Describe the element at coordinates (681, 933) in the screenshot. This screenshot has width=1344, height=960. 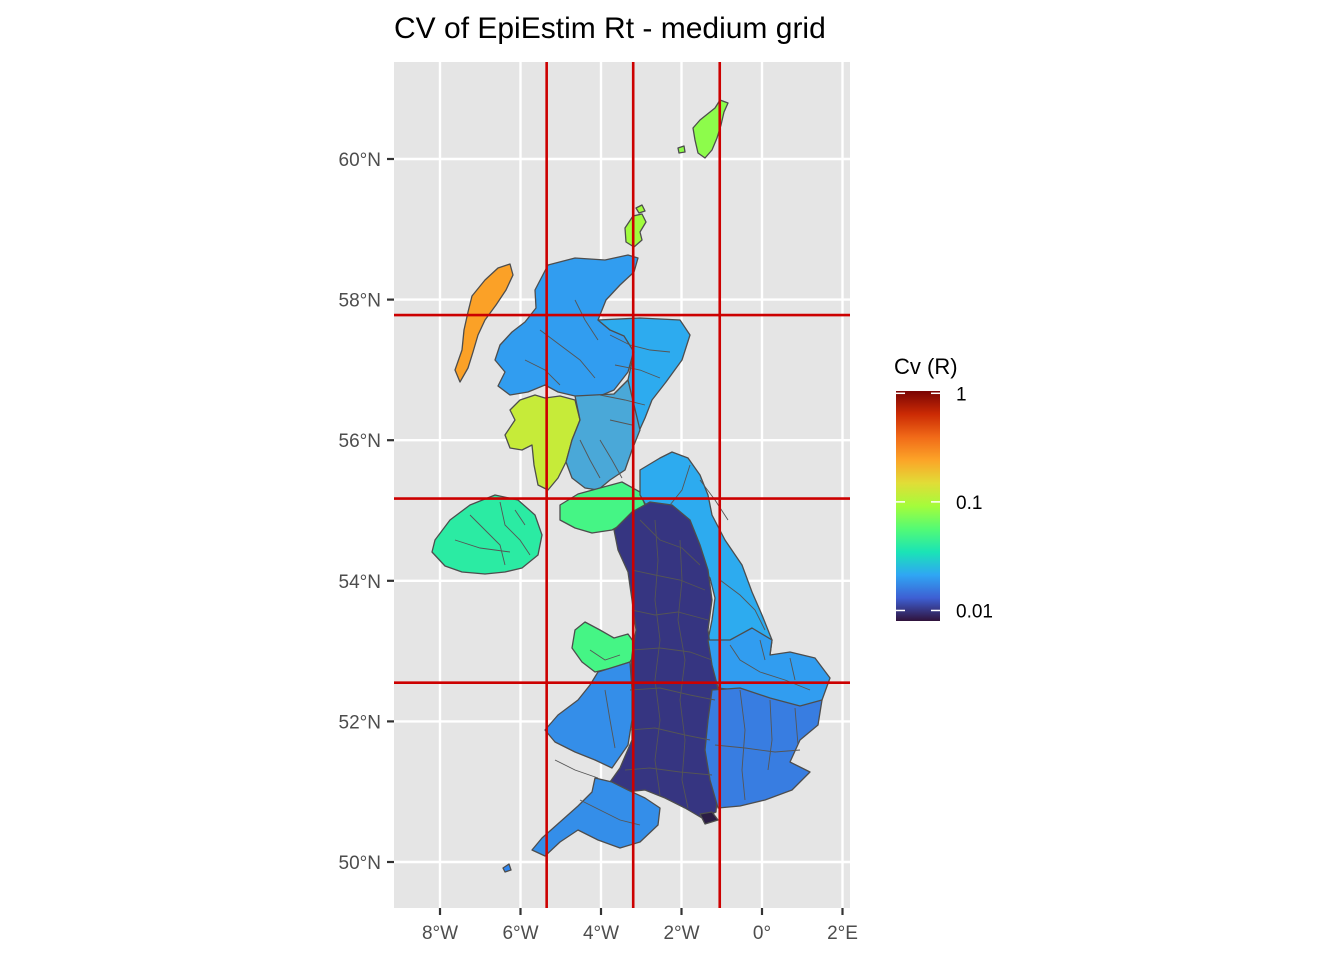
I see `x-tick-label: 2°W` at that location.